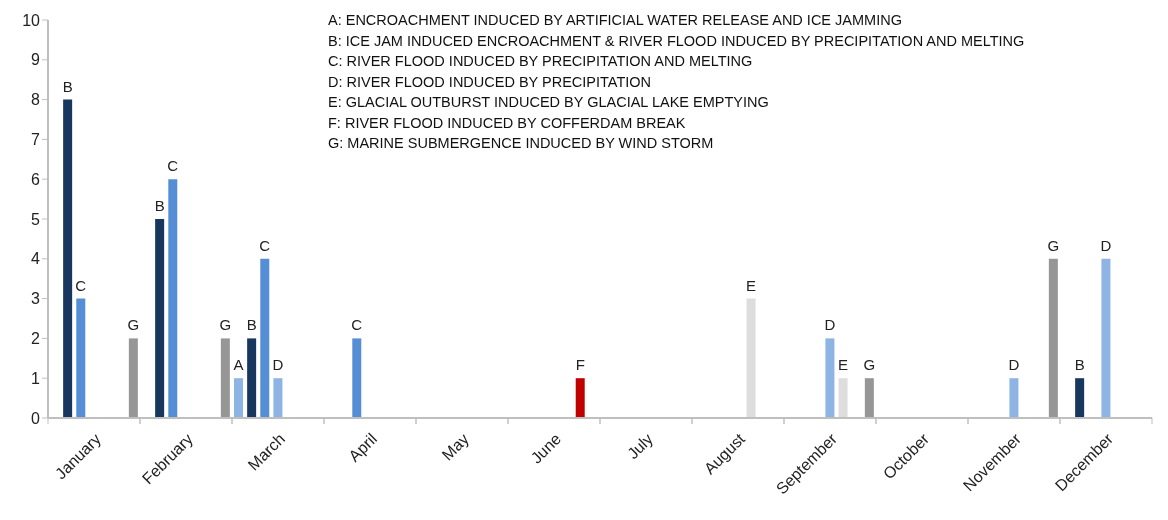  I want to click on y-tick-label: 3, so click(36, 299).